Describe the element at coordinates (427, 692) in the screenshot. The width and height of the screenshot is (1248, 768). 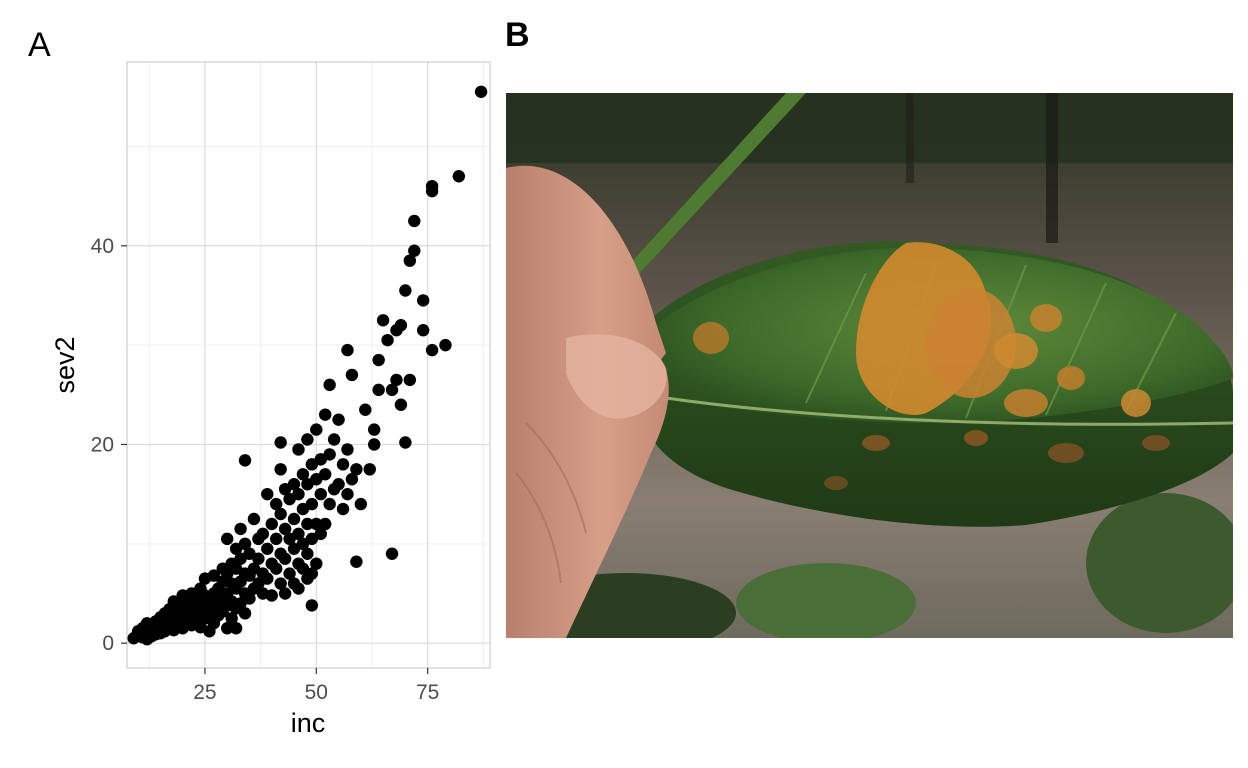
I see `x-tick-label: 75` at that location.